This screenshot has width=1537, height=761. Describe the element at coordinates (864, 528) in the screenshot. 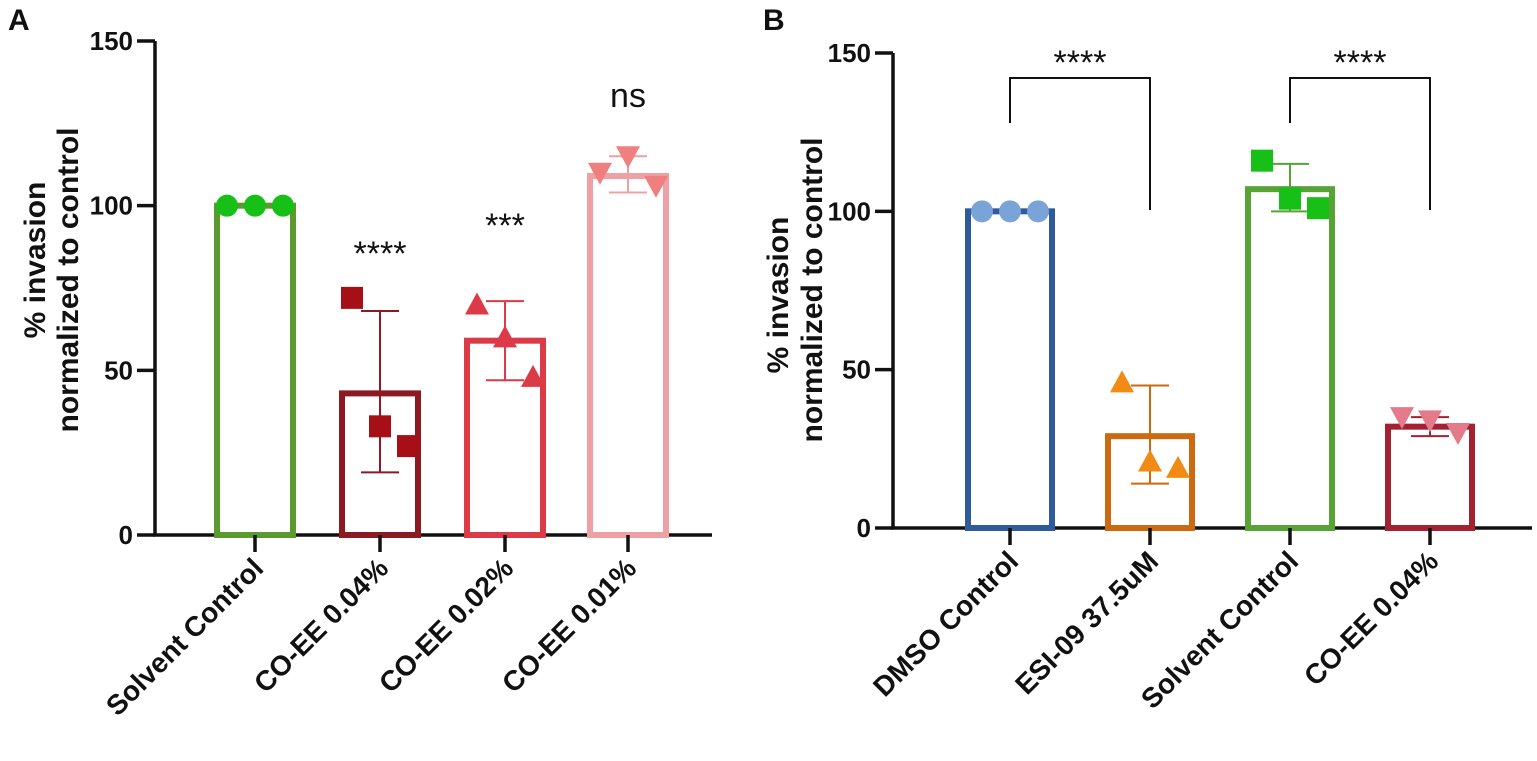

I see `panel-b-y-tick-label: 0` at that location.